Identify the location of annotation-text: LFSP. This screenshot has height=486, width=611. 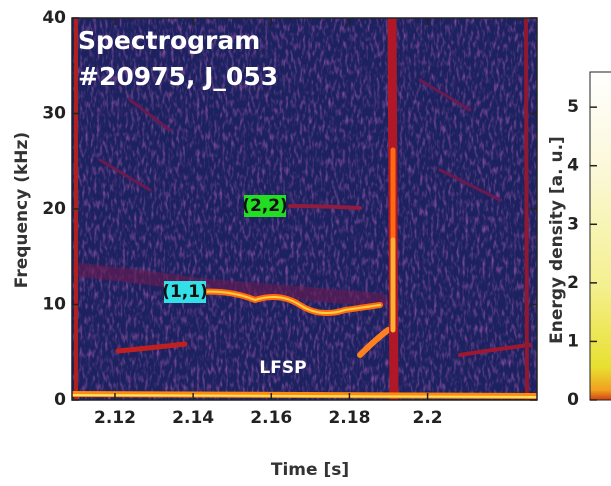
(282, 368).